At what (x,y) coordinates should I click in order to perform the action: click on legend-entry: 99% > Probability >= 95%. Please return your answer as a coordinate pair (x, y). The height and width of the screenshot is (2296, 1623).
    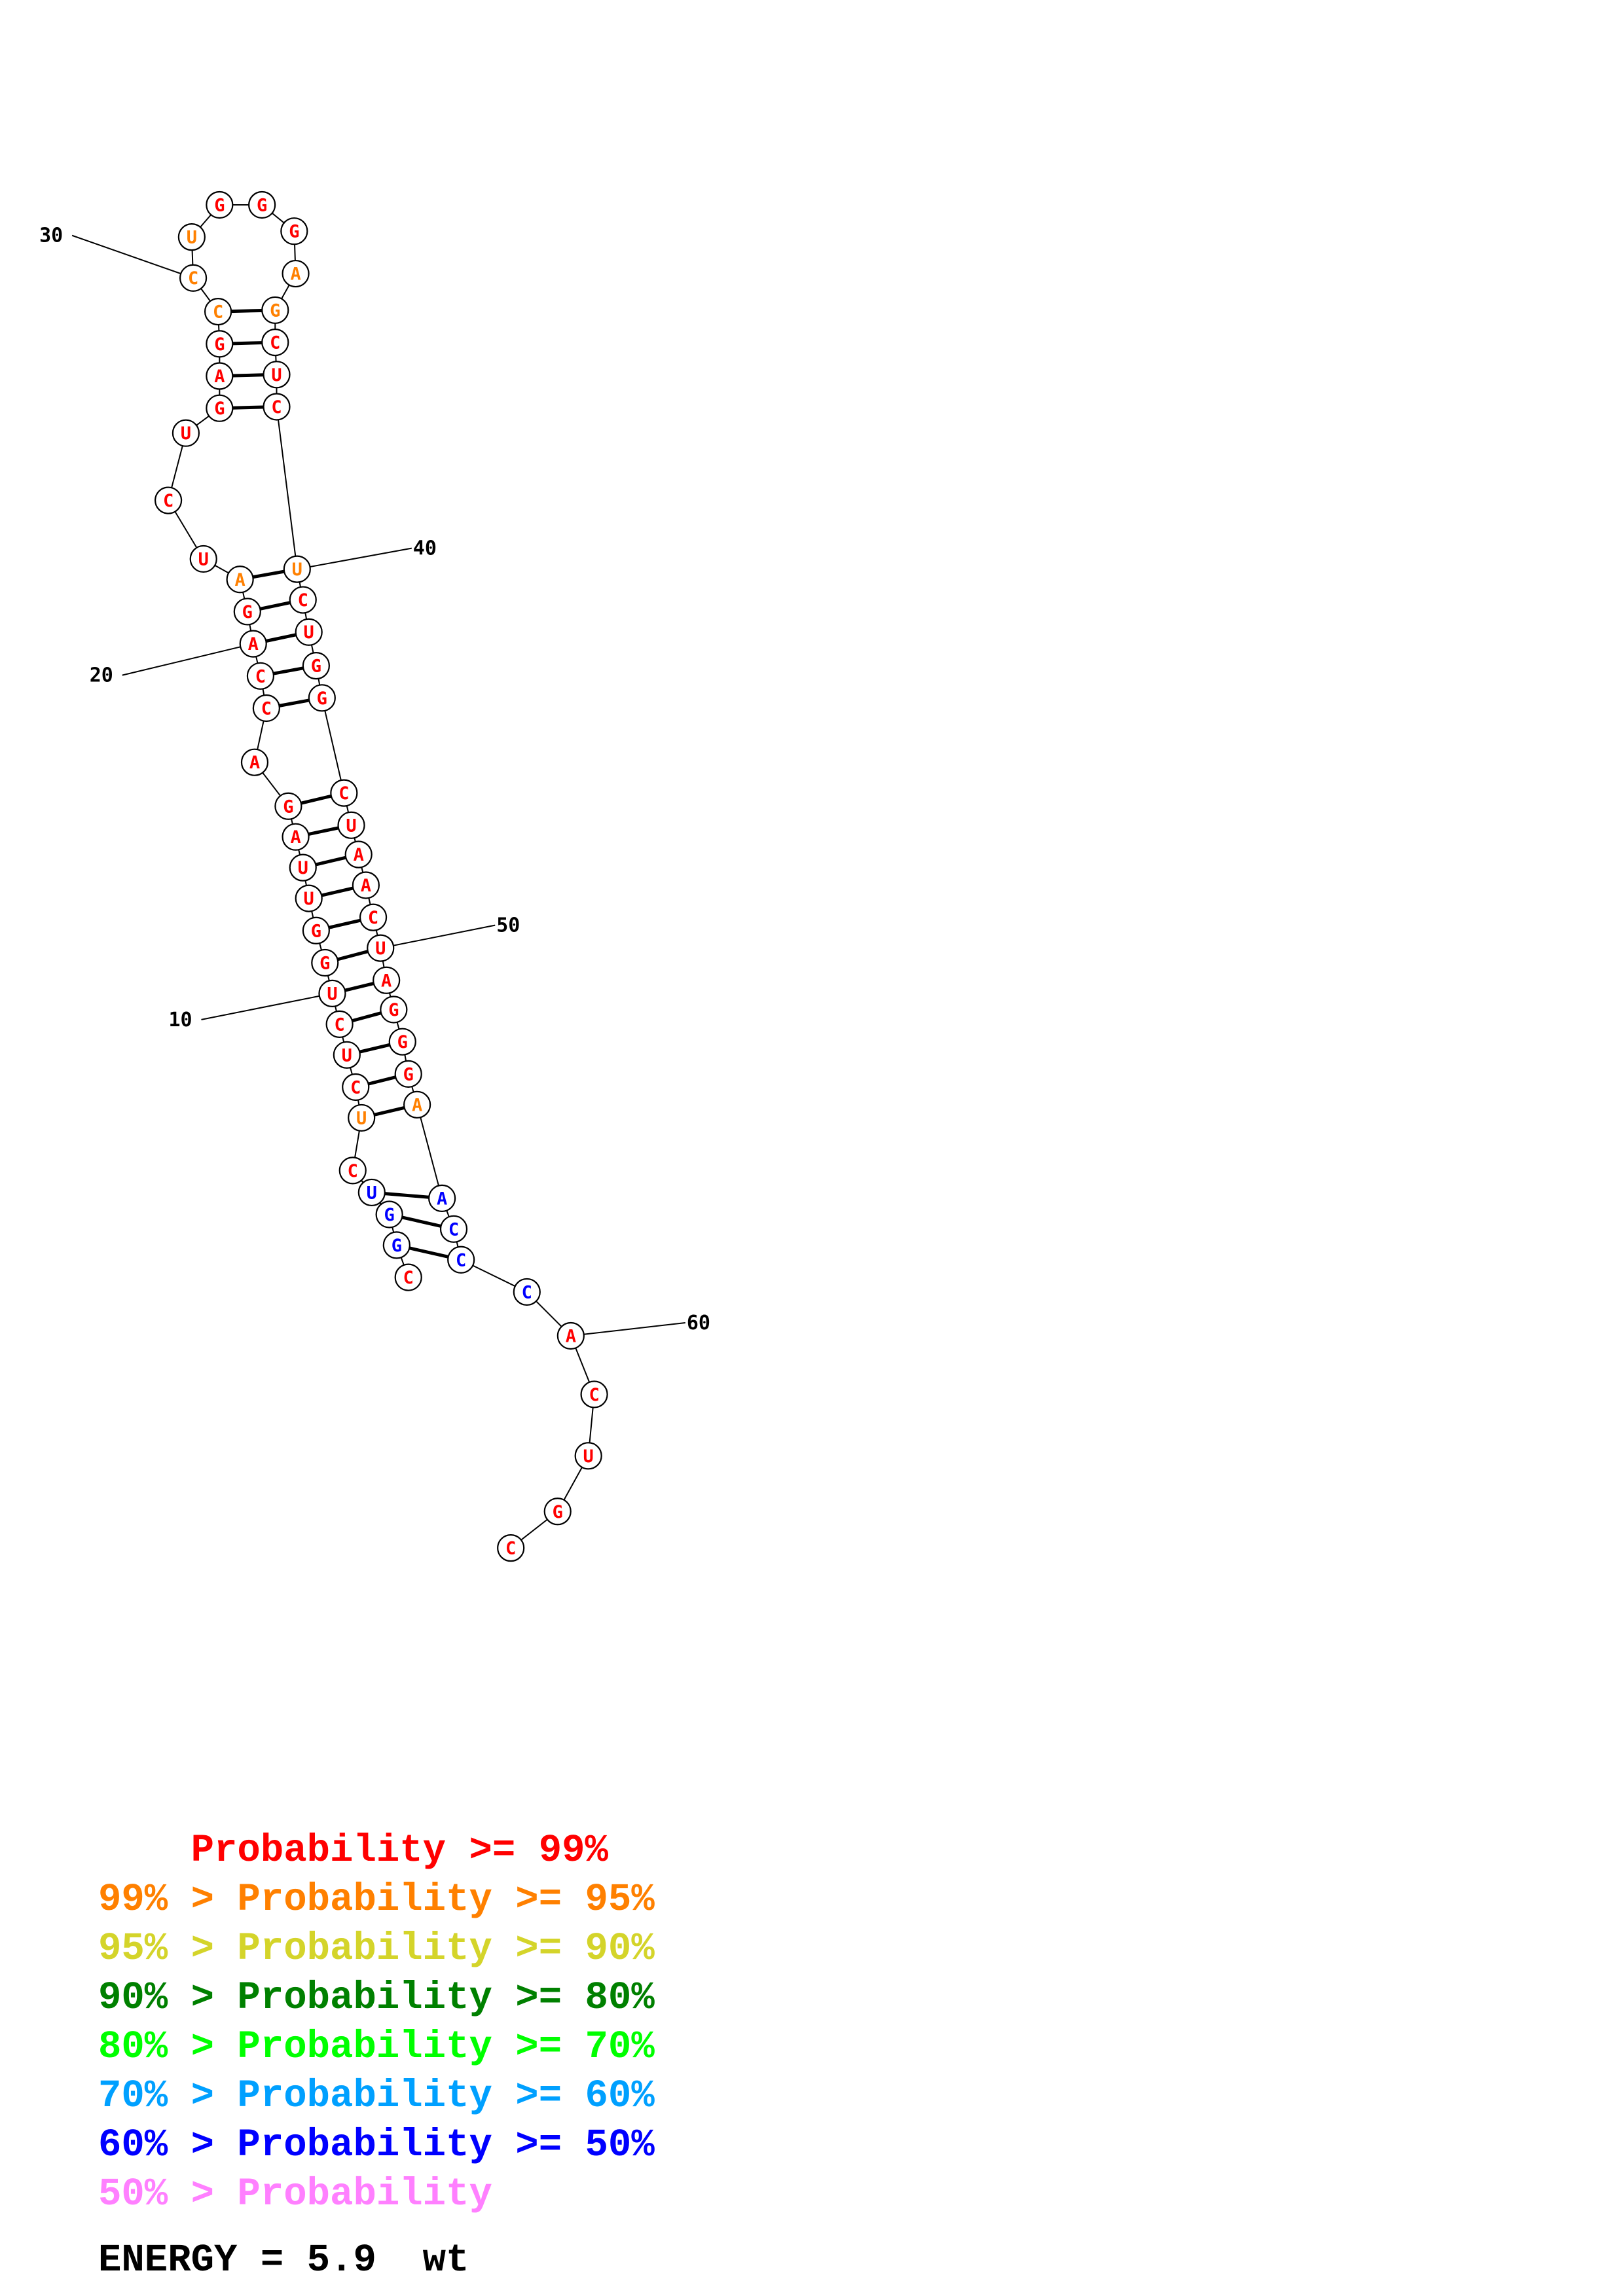
    Looking at the image, I should click on (376, 1900).